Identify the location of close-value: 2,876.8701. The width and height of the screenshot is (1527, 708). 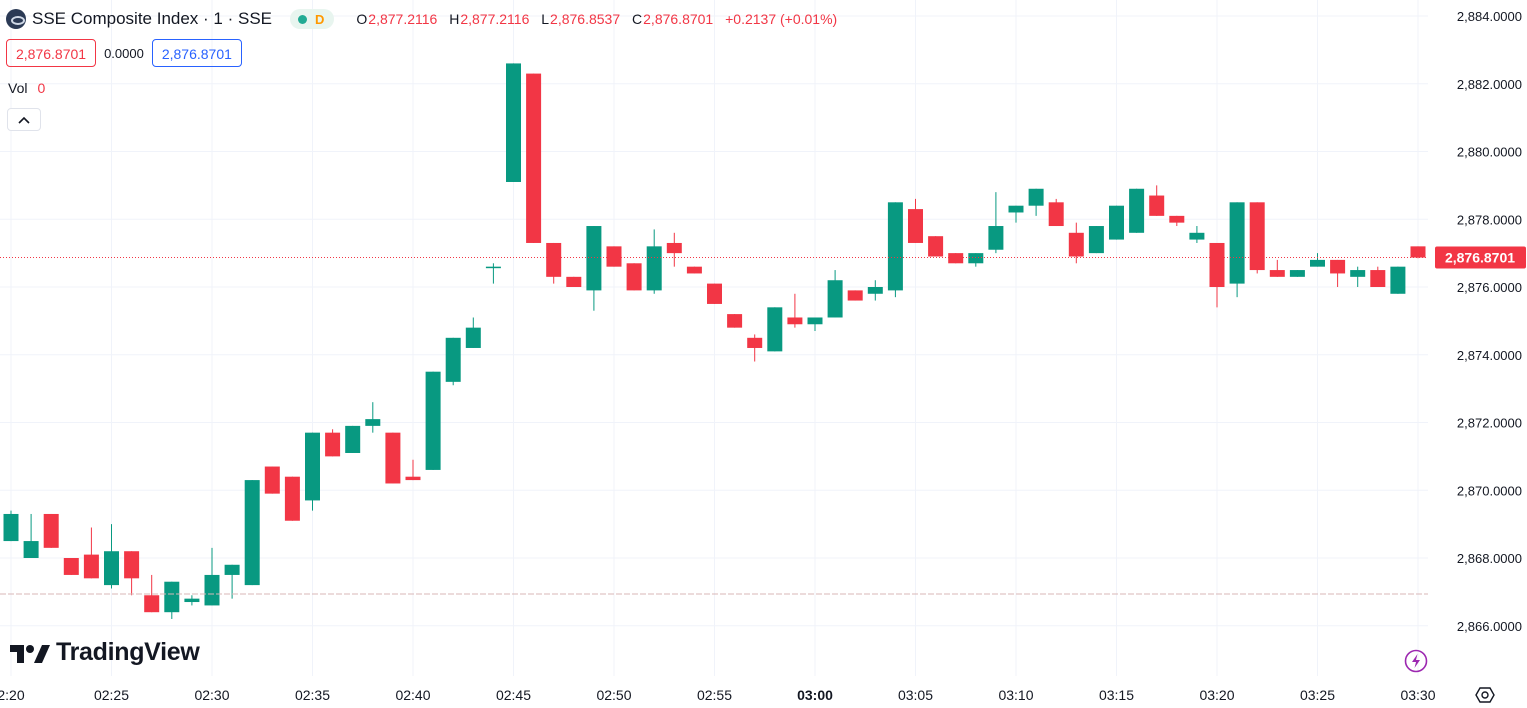
(678, 19).